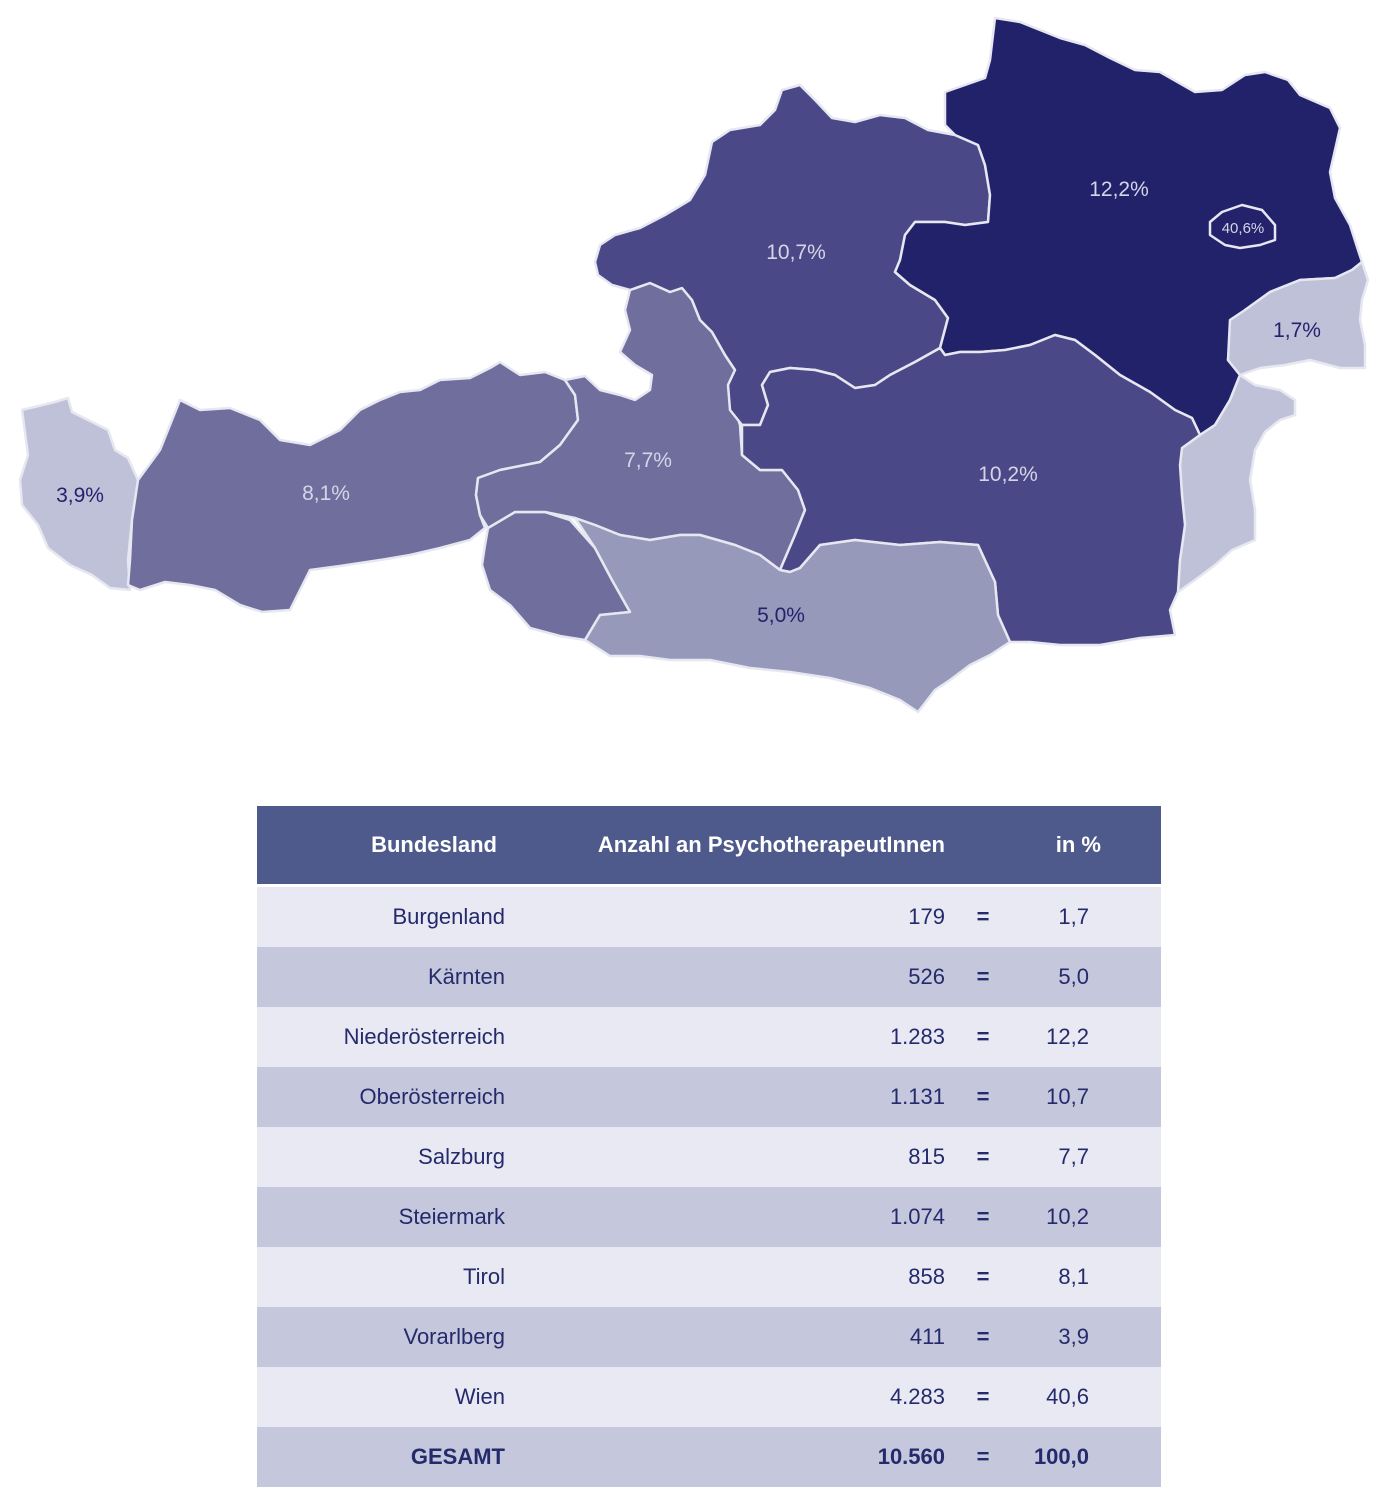 The height and width of the screenshot is (1487, 1387). Describe the element at coordinates (386, 1397) in the screenshot. I see `state-cell: Wien` at that location.